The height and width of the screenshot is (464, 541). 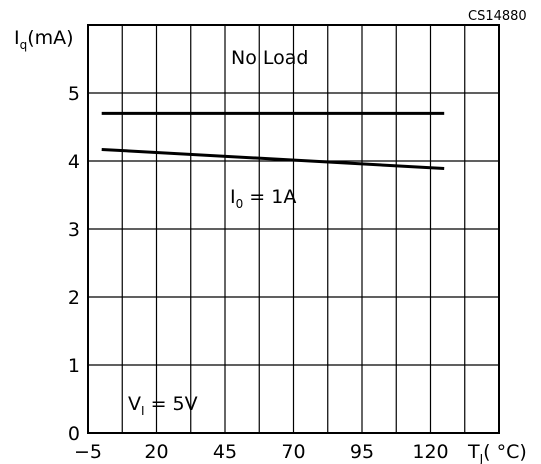 What do you see at coordinates (430, 452) in the screenshot?
I see `x-tick-label: 120` at bounding box center [430, 452].